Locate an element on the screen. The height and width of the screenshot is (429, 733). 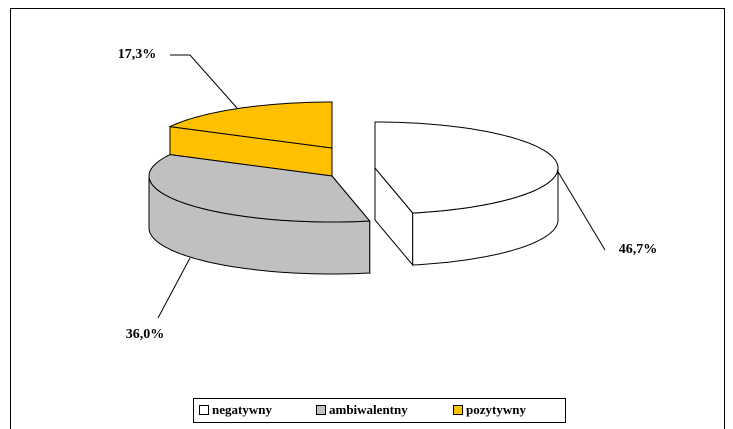
data-label: 17,3% is located at coordinates (137, 54).